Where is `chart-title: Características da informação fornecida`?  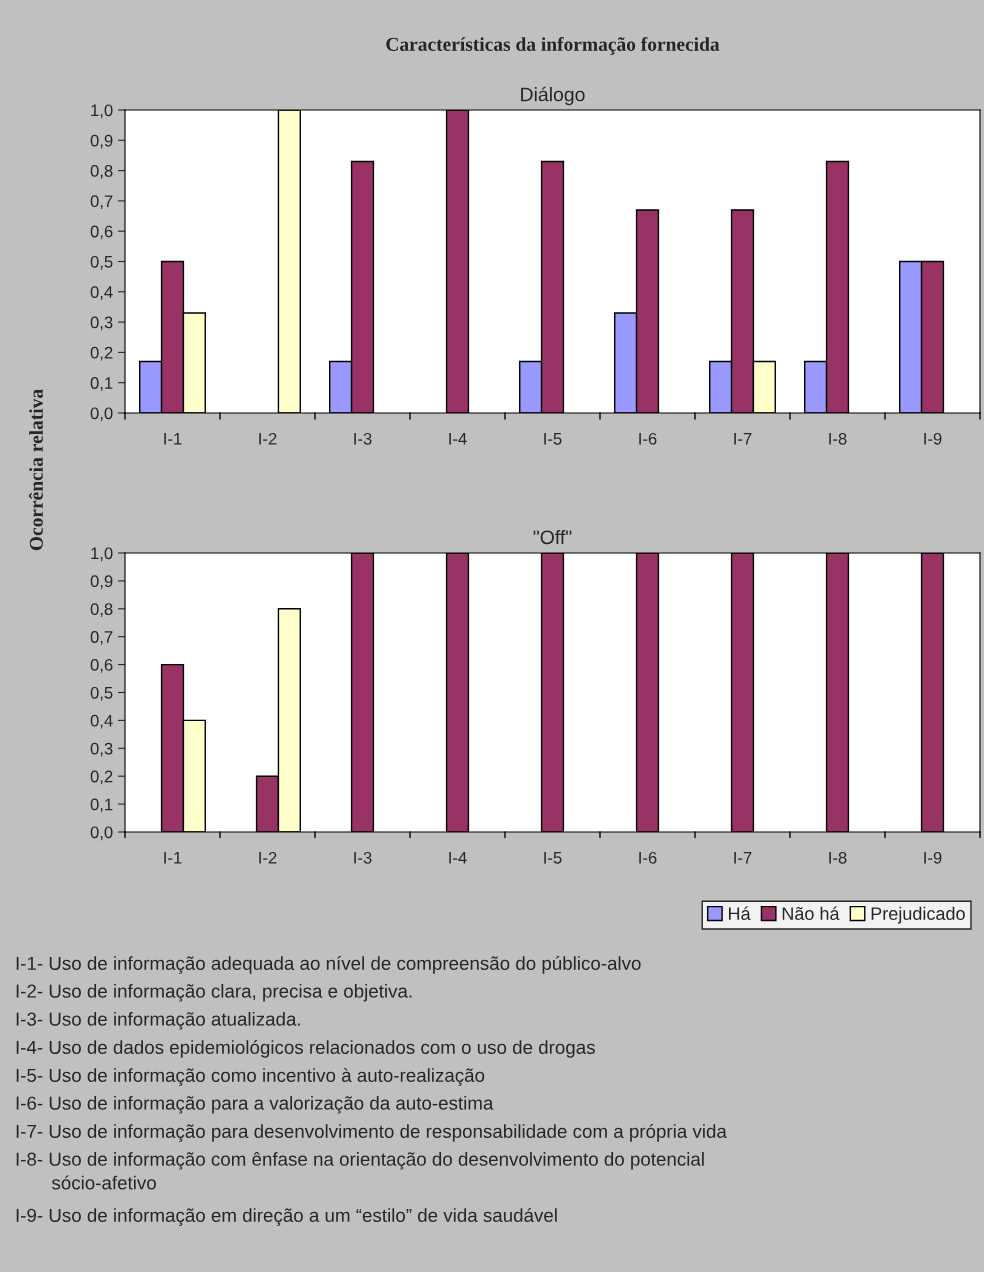 chart-title: Características da informação fornecida is located at coordinates (553, 46).